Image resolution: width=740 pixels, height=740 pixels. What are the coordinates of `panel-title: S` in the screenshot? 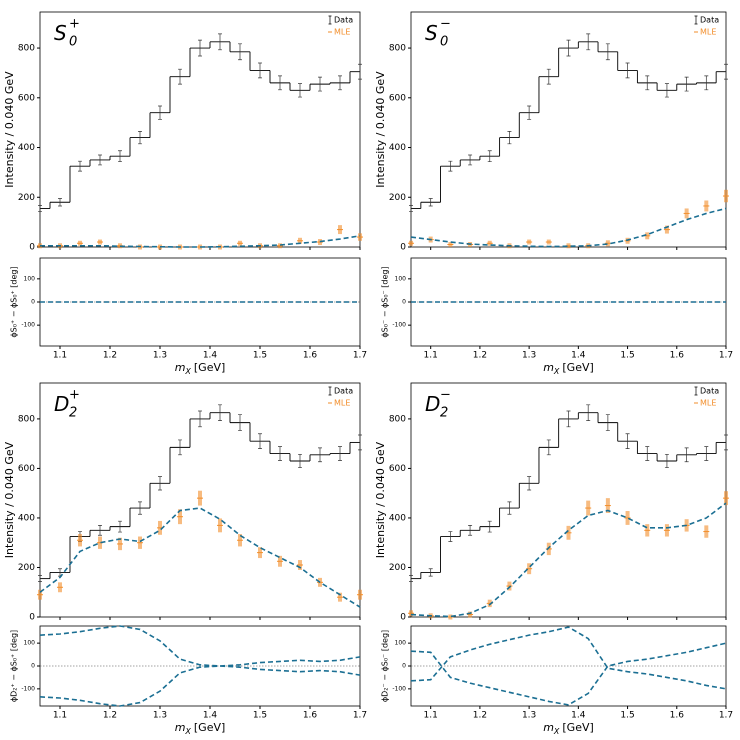 It's located at (431, 33).